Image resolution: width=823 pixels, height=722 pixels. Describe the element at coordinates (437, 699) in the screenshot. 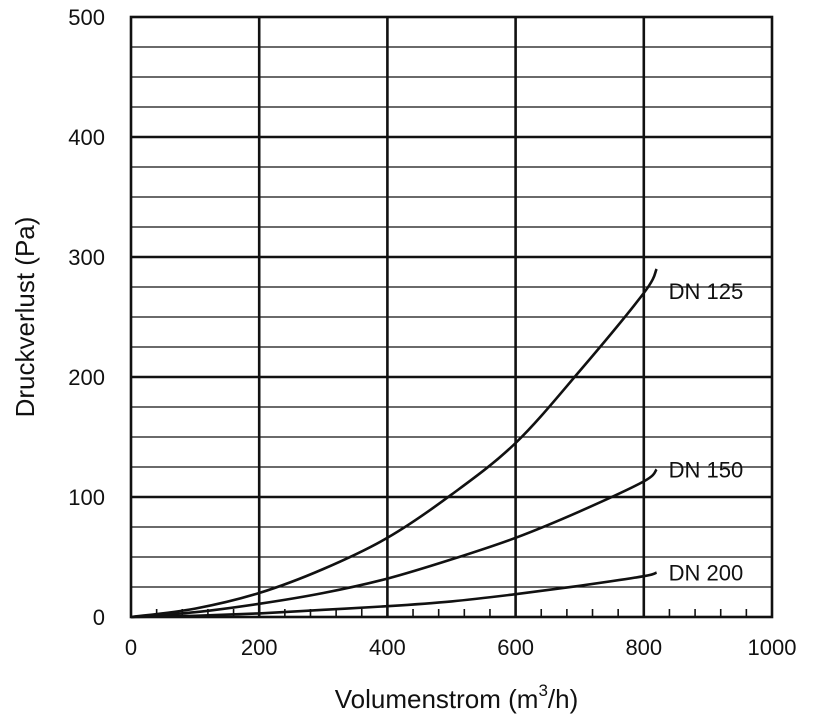

I see `x-axis-title-main: Volumenstrom (m` at that location.